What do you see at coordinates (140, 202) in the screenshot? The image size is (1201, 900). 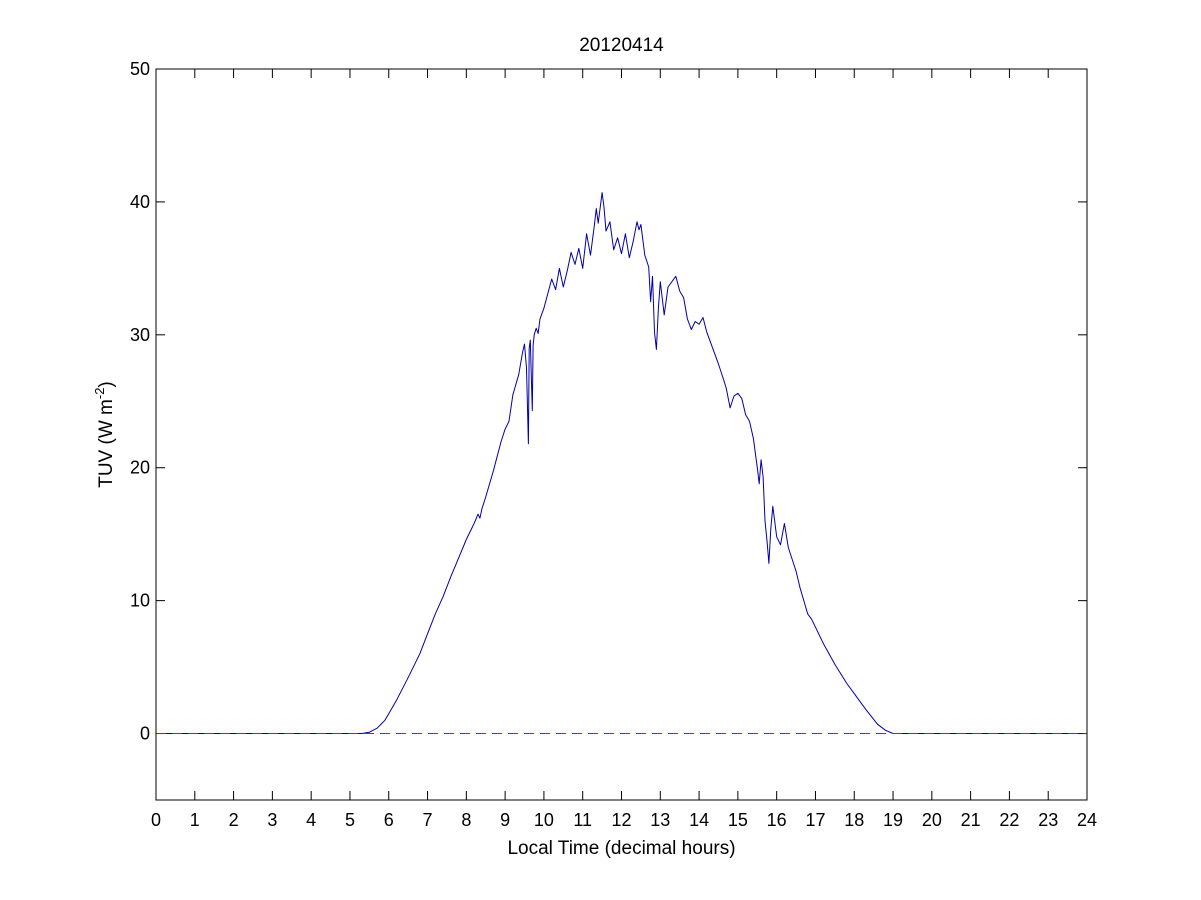 I see `y-tick-label: 40` at bounding box center [140, 202].